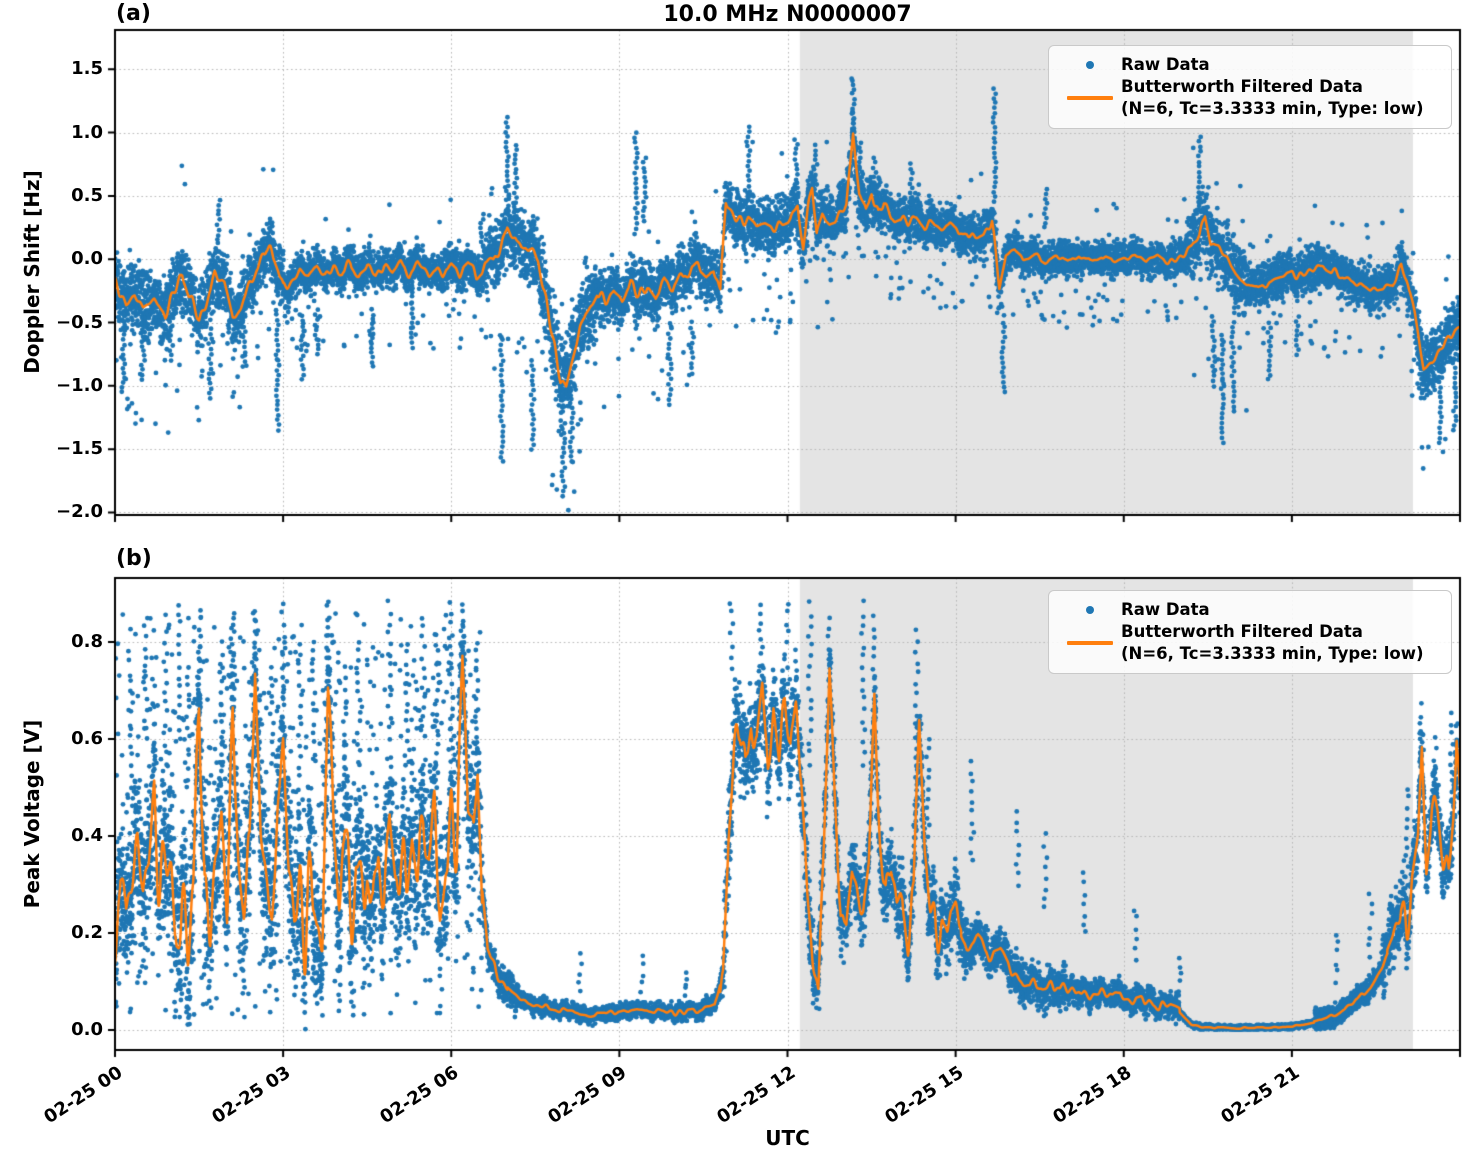  I want to click on y-tick-label-a: 1.5, so click(87, 69).